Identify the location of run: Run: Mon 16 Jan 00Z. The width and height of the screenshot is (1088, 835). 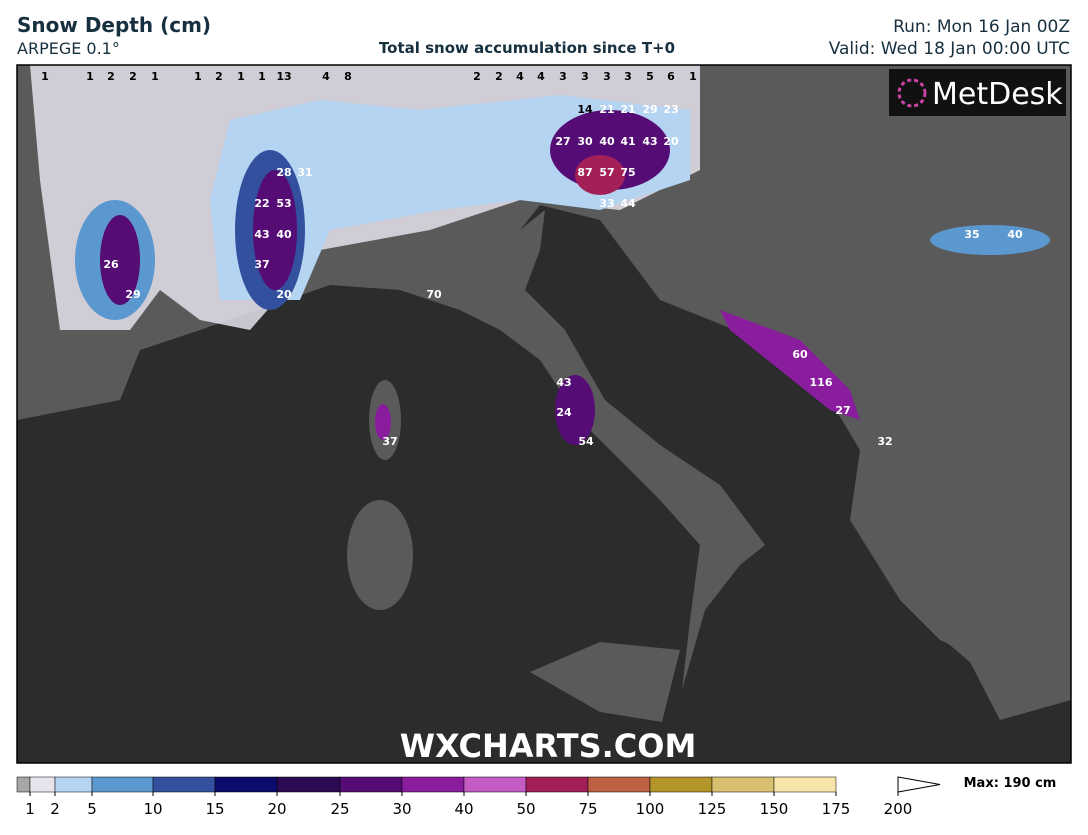
(981, 27).